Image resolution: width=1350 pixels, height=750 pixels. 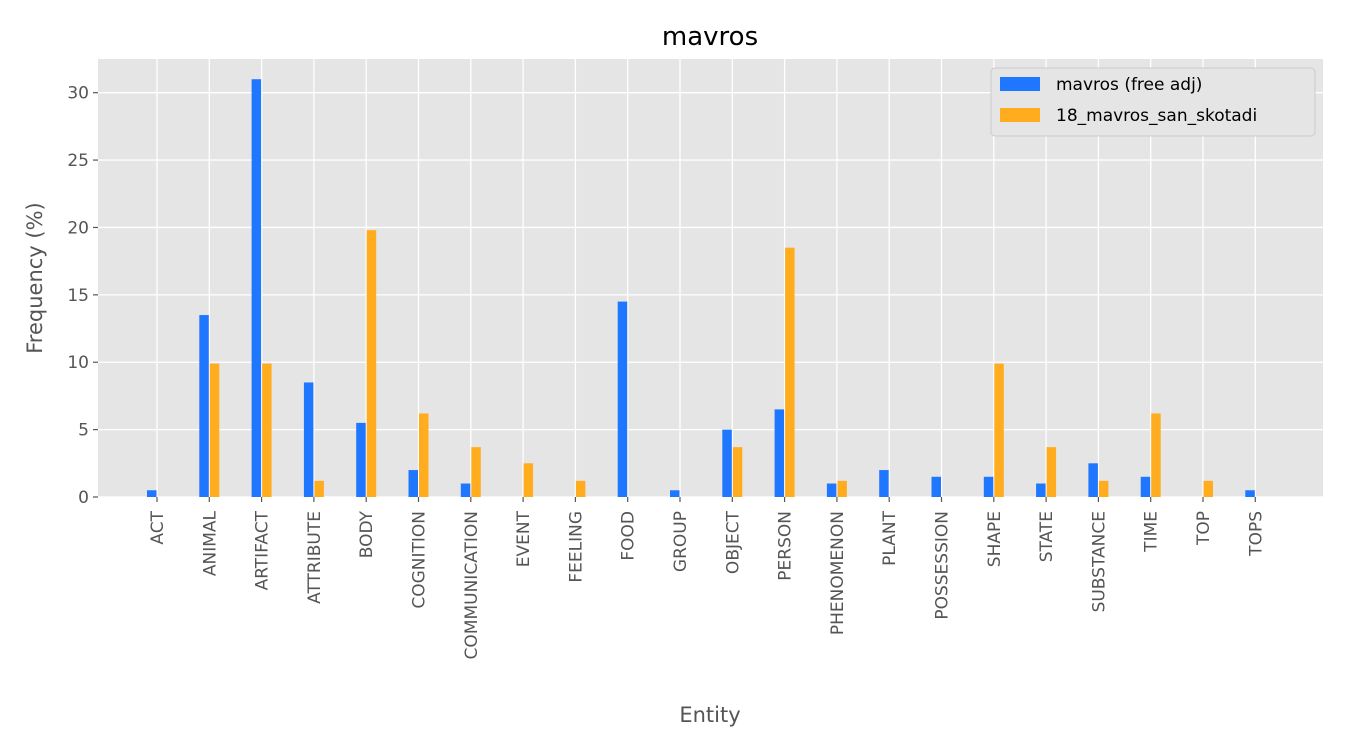 What do you see at coordinates (1256, 534) in the screenshot?
I see `x-tick-label-tops: TOPS` at bounding box center [1256, 534].